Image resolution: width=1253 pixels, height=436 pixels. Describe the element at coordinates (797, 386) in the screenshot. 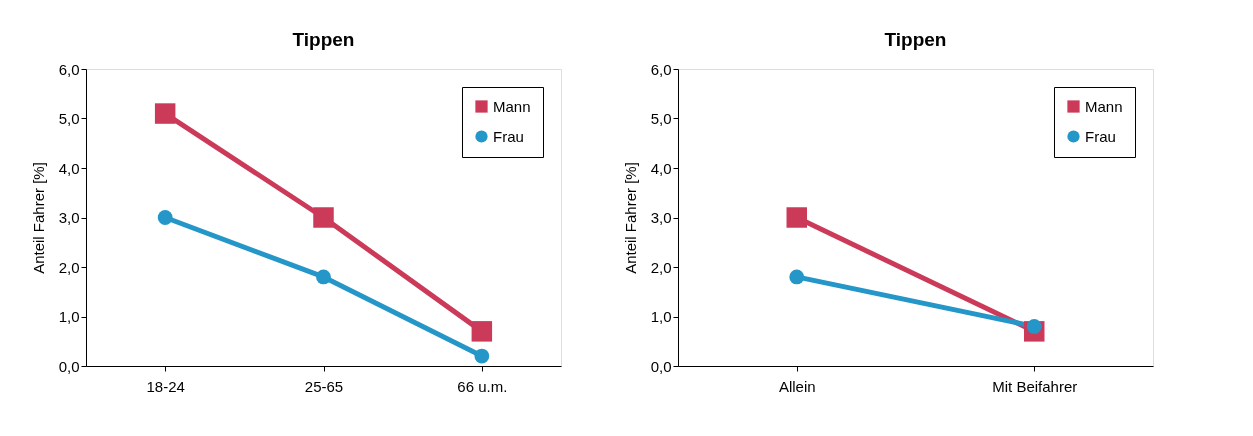

I see `x-tick-label: Allein` at that location.